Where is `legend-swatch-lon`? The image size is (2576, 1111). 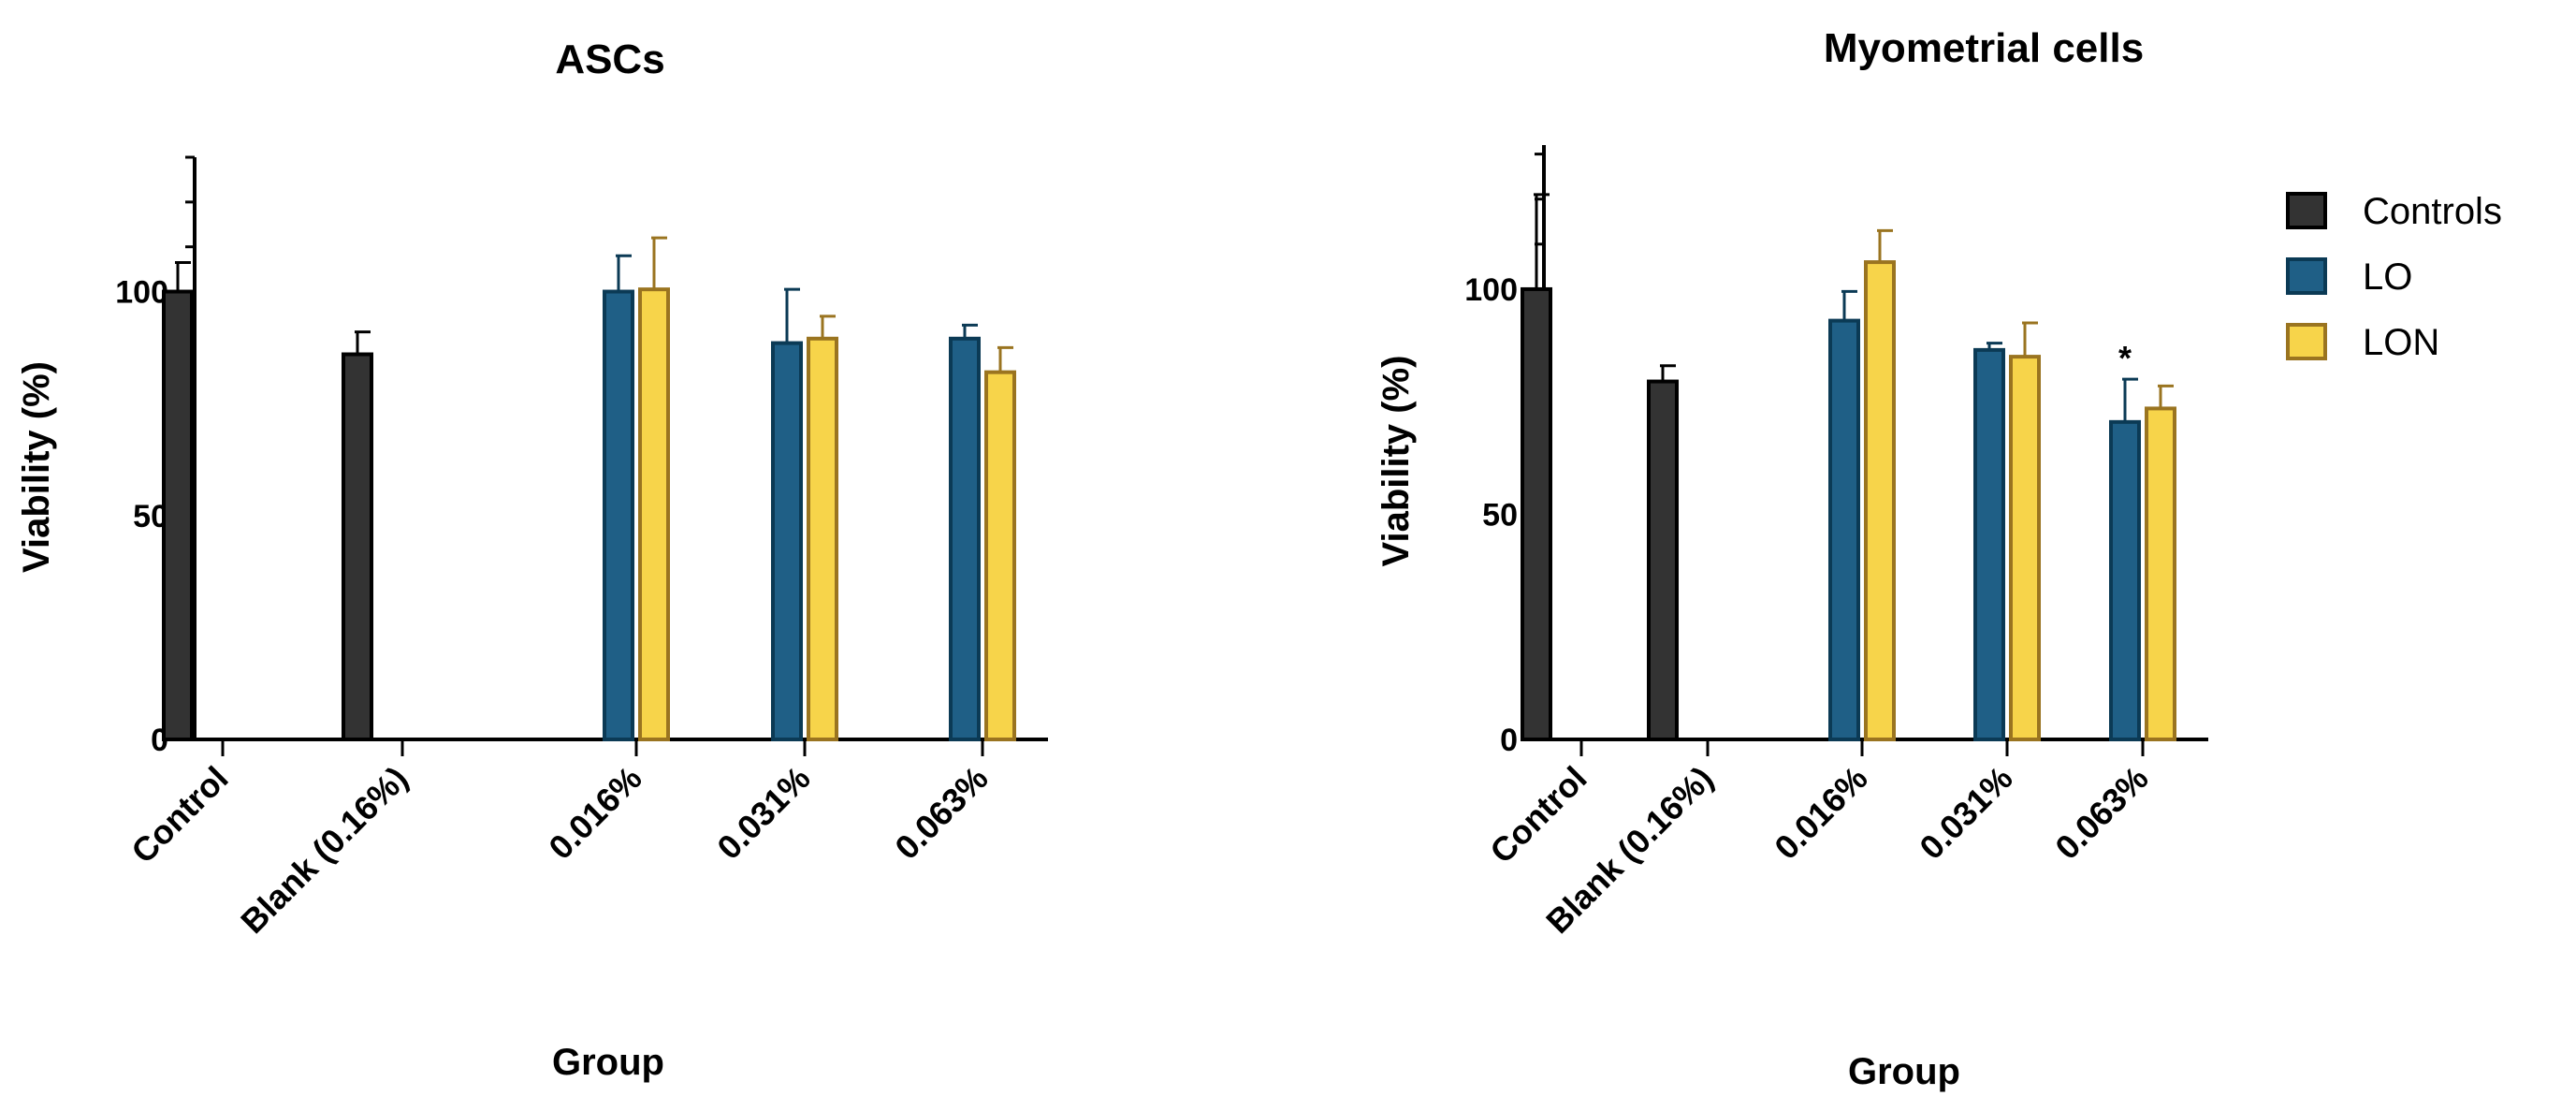 legend-swatch-lon is located at coordinates (2306, 341).